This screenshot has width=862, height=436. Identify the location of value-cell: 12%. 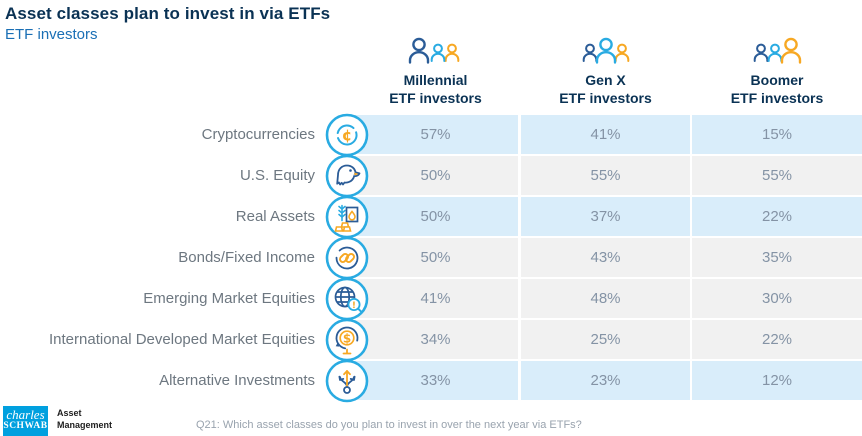
(777, 380).